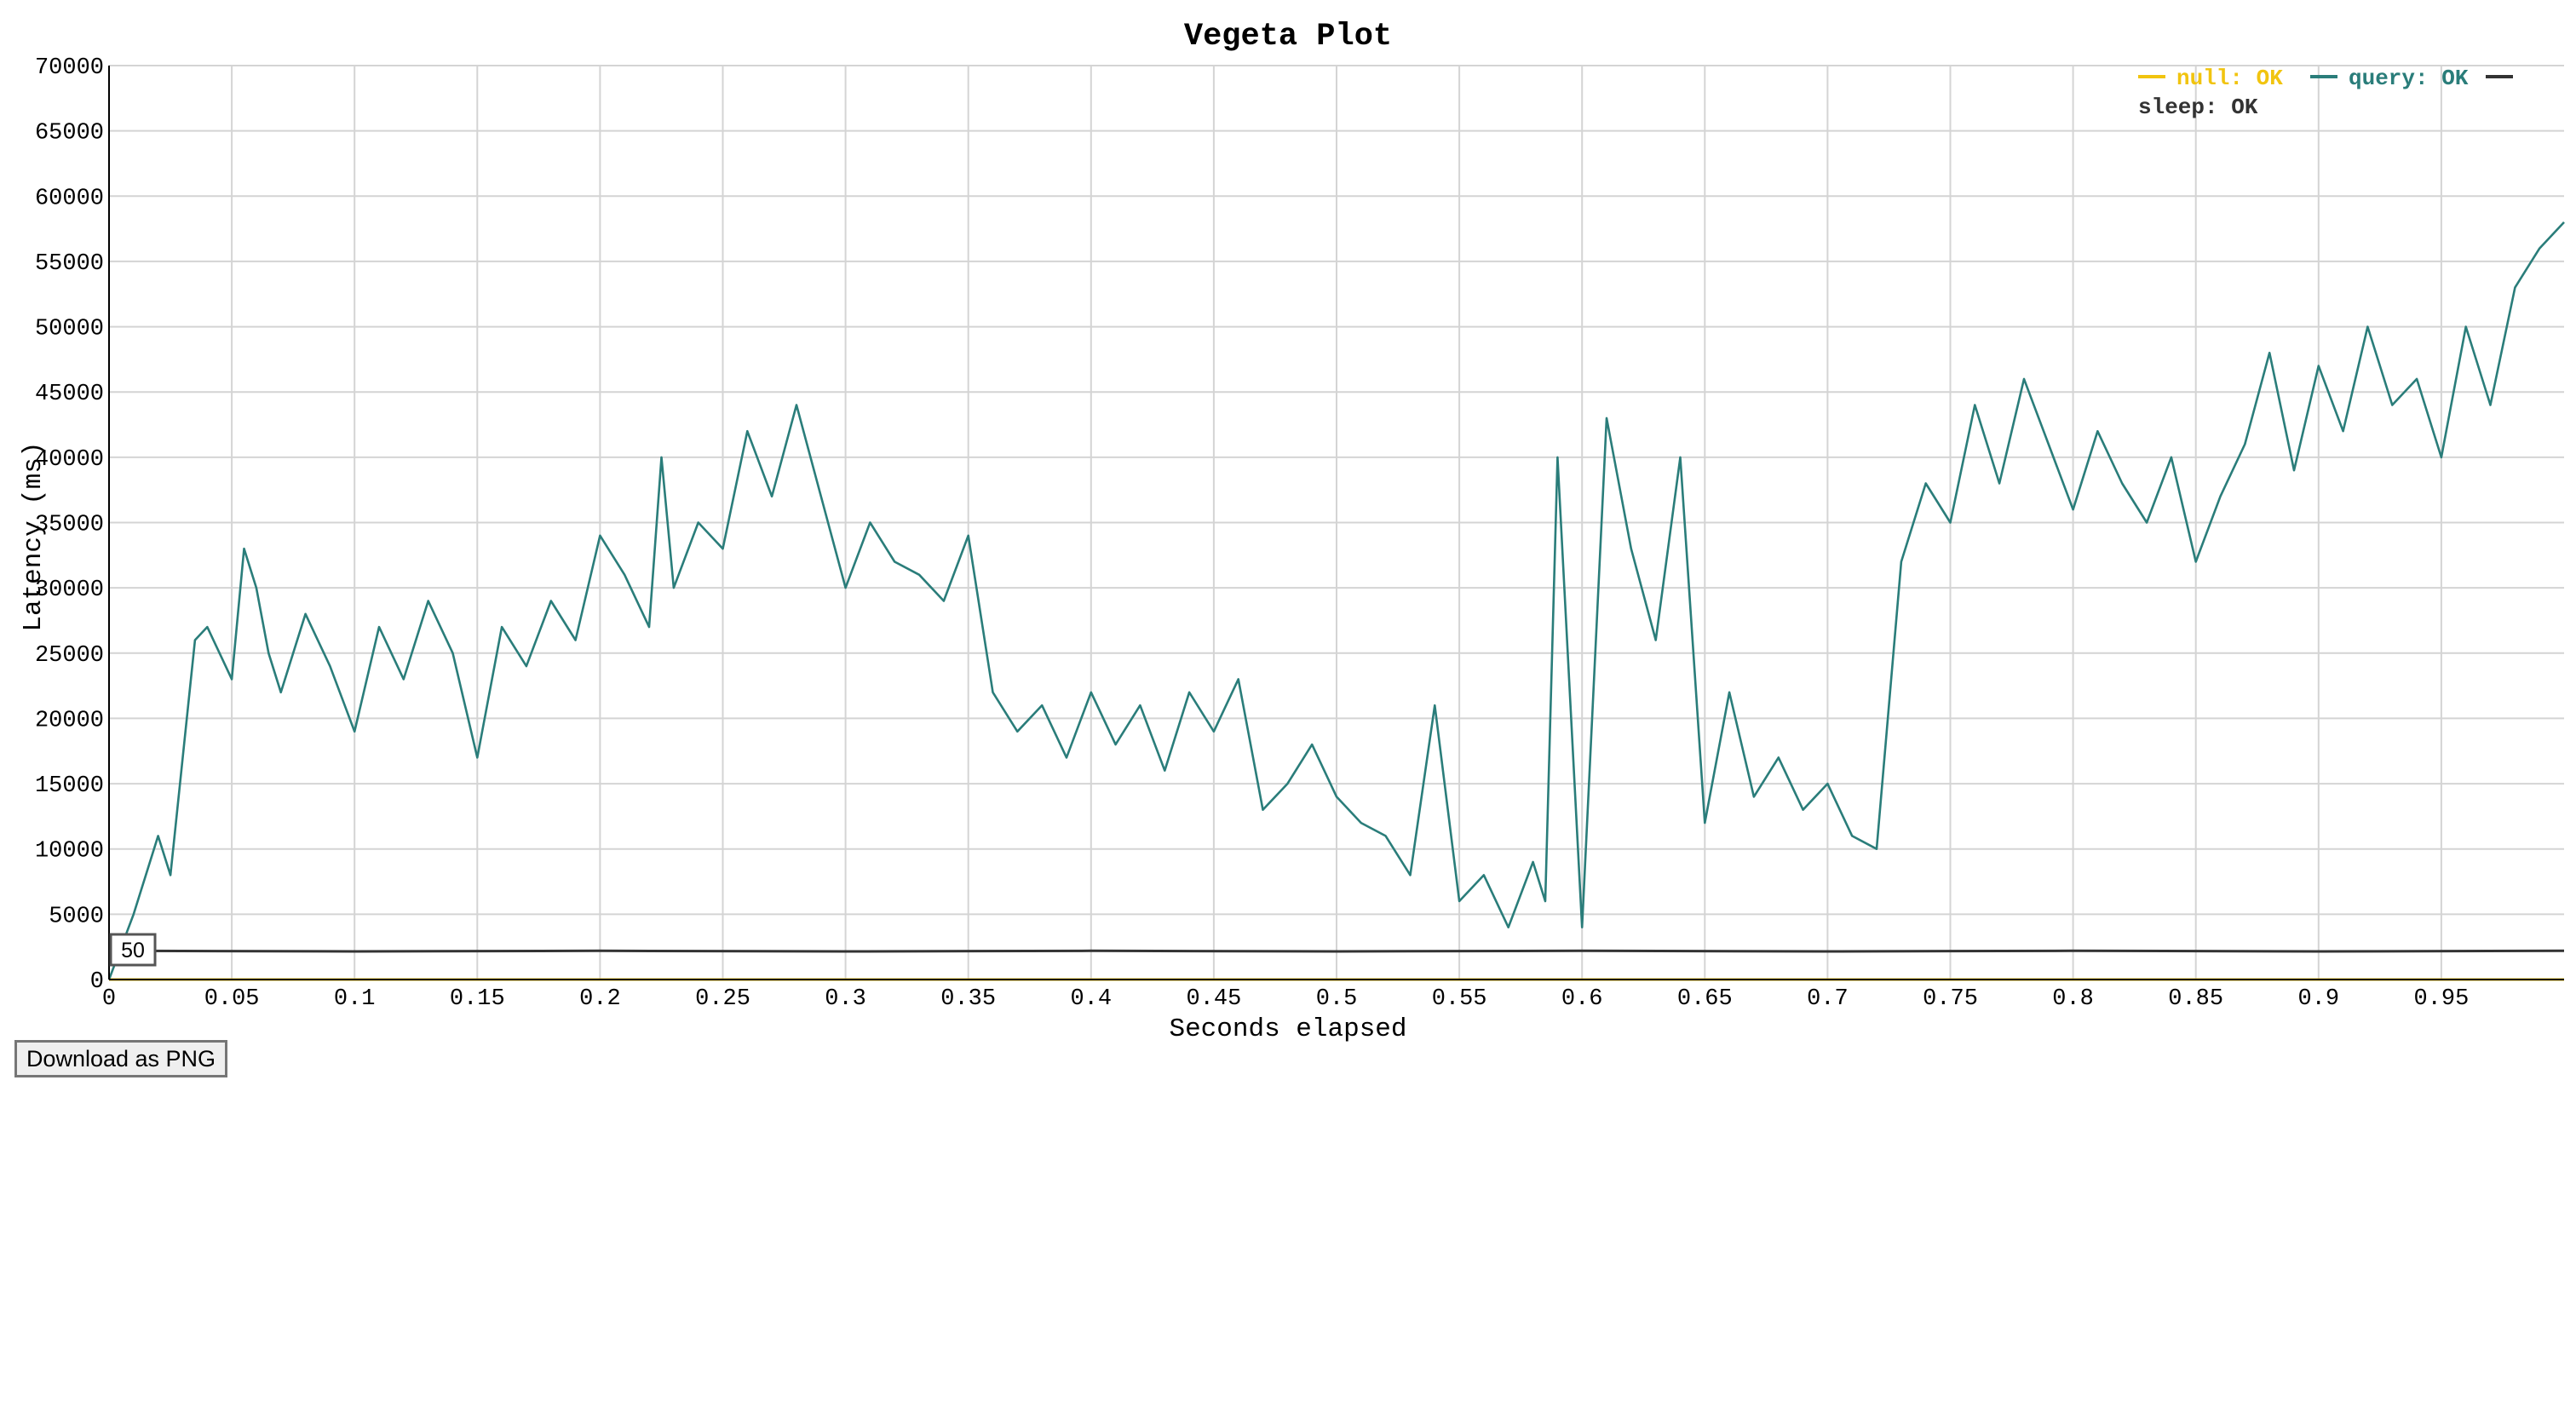 The image size is (2576, 1402). Describe the element at coordinates (70, 525) in the screenshot. I see `y-tick-label: 35000` at that location.